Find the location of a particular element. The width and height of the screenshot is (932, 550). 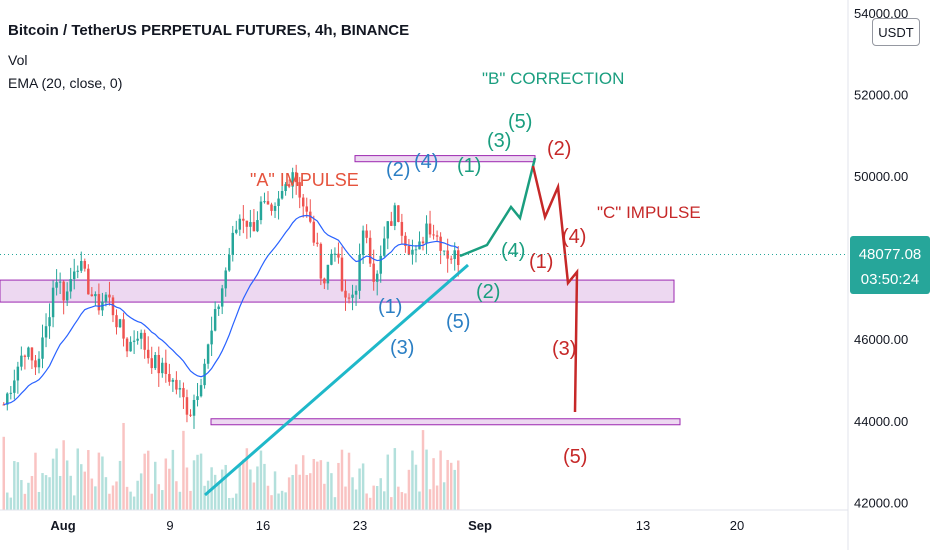

resistance-zone is located at coordinates (445, 159).